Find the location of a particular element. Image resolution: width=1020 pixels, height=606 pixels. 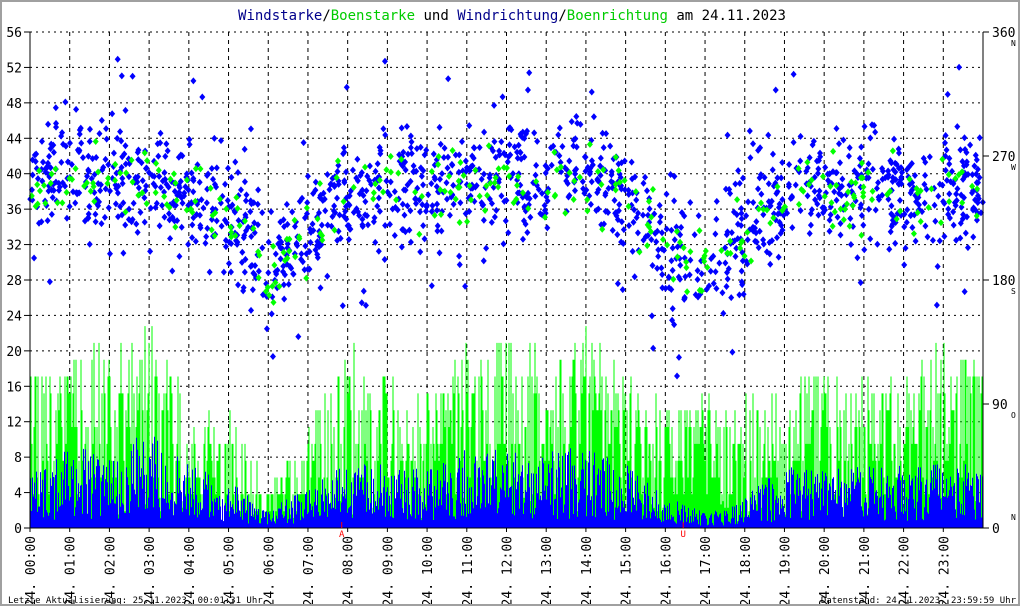

x-tick-label: 24. 18:00 is located at coordinates (746, 571).